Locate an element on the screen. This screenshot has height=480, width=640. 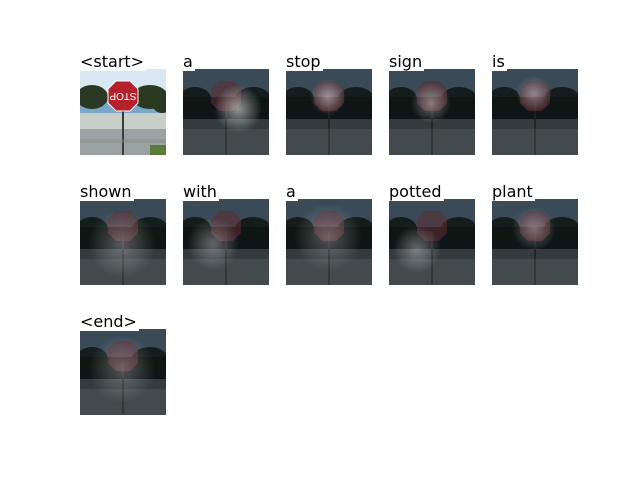
token-label: sign is located at coordinates (407, 61).